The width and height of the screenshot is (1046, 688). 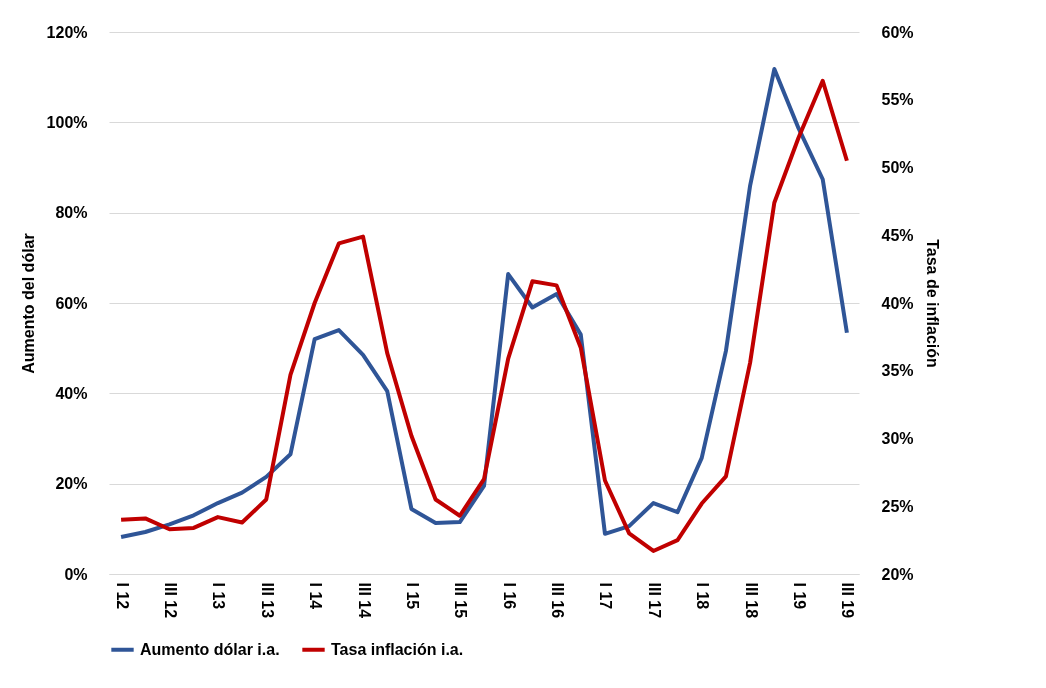 What do you see at coordinates (316, 596) in the screenshot?
I see `x-tick-label: I 14` at bounding box center [316, 596].